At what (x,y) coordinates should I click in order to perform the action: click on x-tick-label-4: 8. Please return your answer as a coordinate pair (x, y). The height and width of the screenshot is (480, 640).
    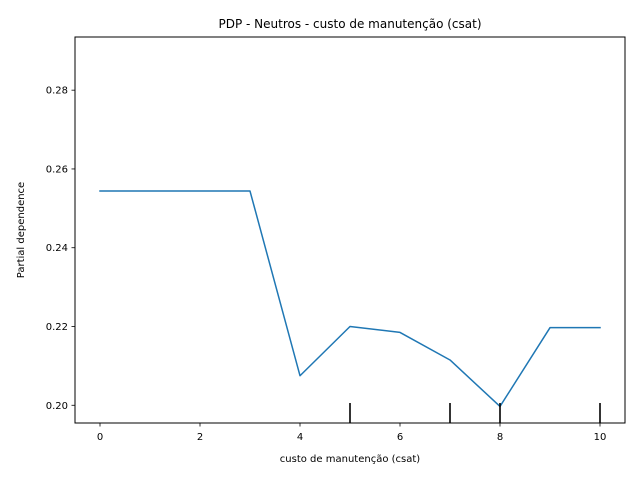
    Looking at the image, I should click on (500, 437).